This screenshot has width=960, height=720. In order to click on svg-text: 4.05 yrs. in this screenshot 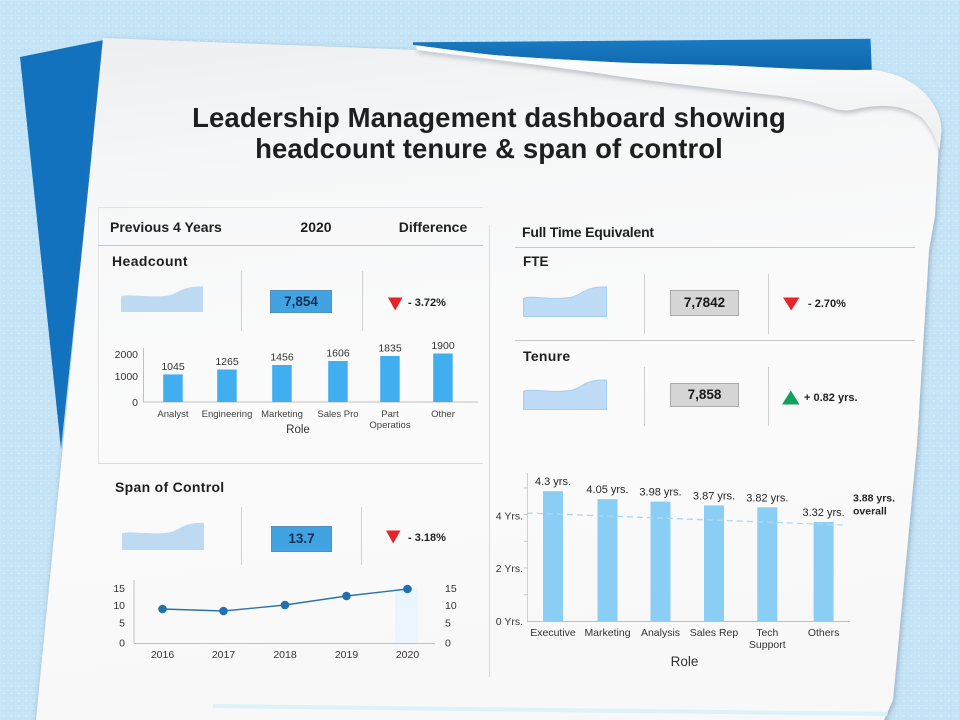, I will do `click(607, 490)`.